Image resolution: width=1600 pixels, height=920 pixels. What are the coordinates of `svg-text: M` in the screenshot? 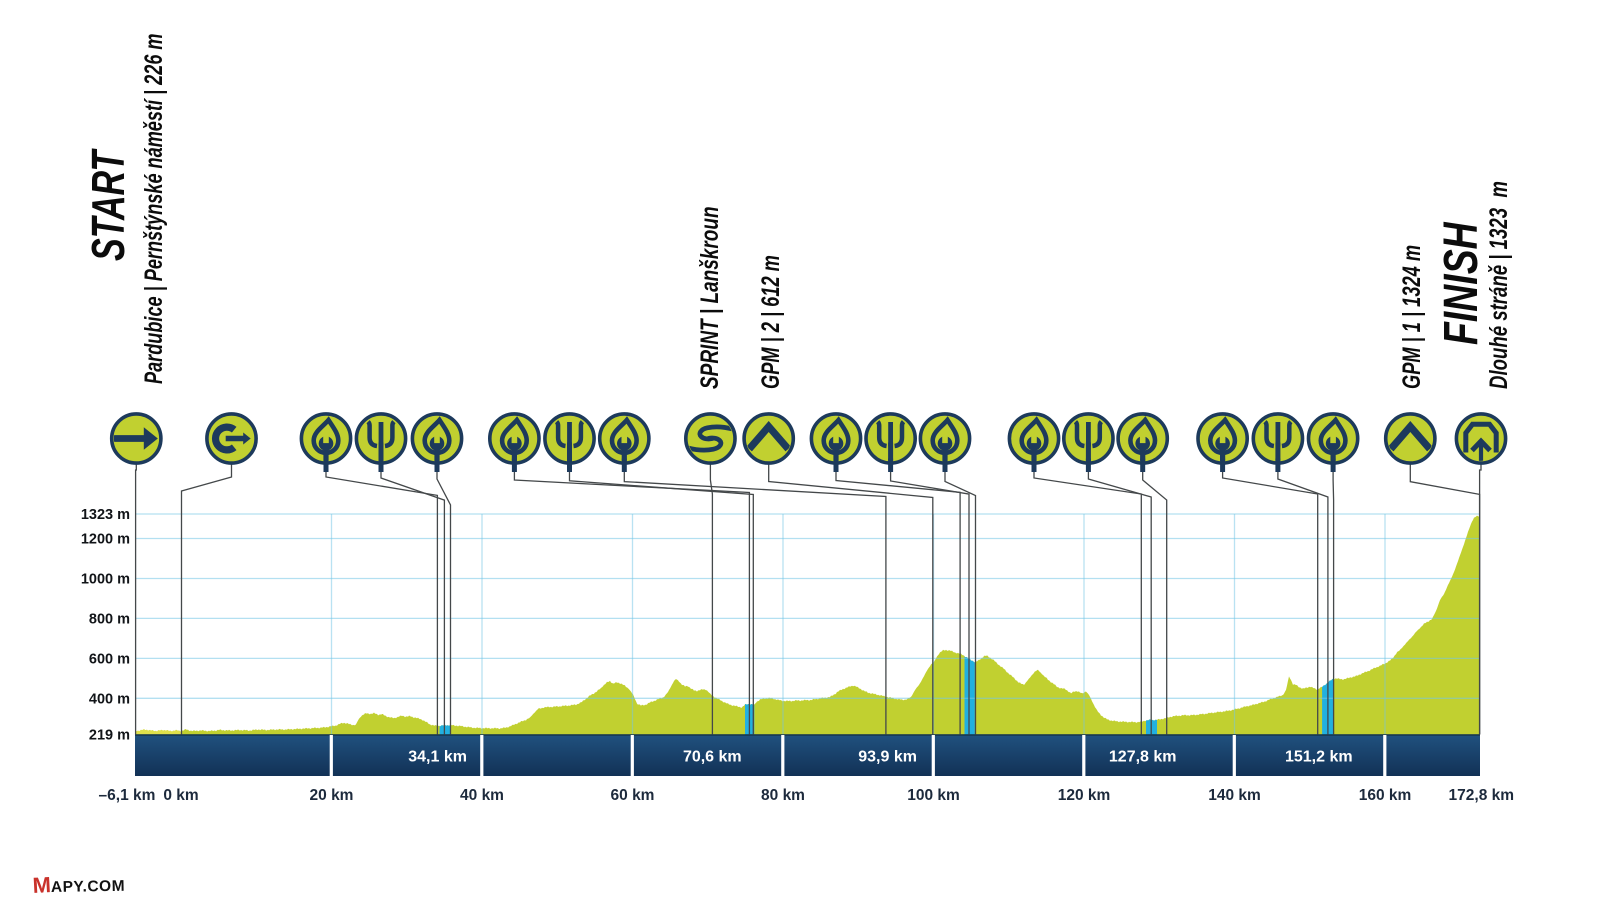 It's located at (42, 885).